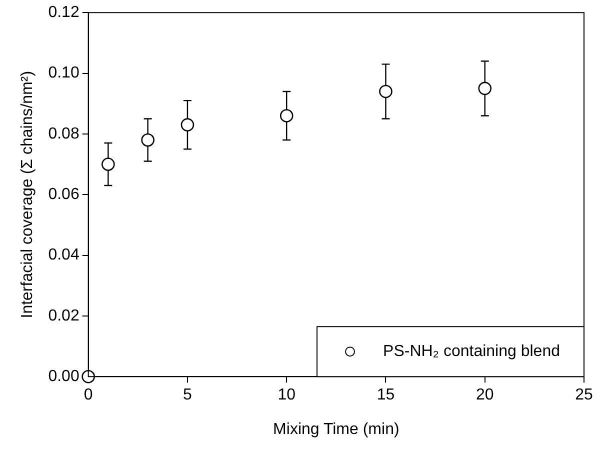 The height and width of the screenshot is (457, 602). Describe the element at coordinates (287, 395) in the screenshot. I see `x-tick-label: 10` at that location.